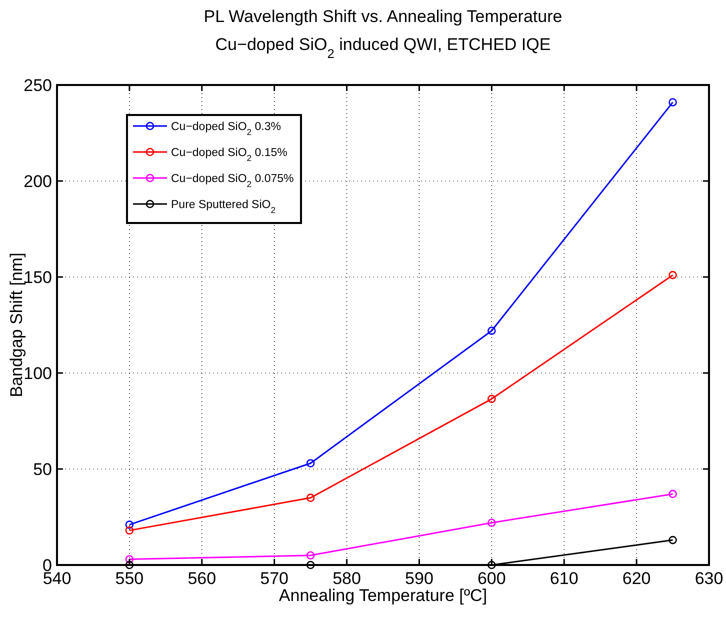 The image size is (726, 621). What do you see at coordinates (16, 325) in the screenshot?
I see `y-axis-title: Bandgap Shift [nm]` at bounding box center [16, 325].